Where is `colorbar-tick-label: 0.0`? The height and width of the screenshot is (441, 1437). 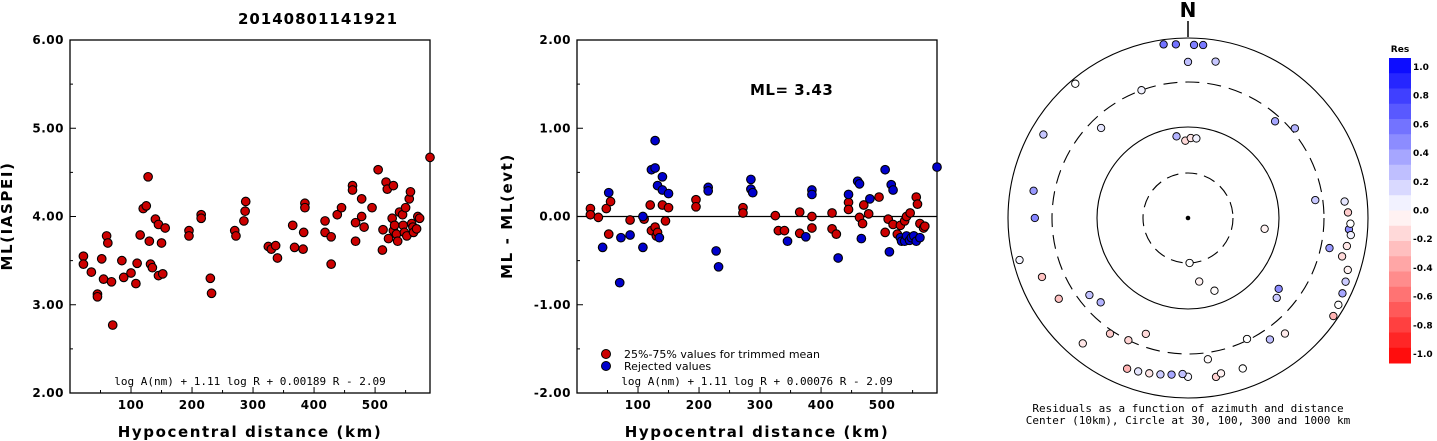 colorbar-tick-label: 0.0 is located at coordinates (1421, 212).